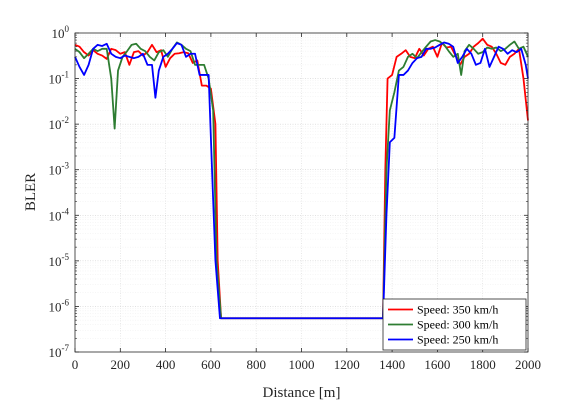 The height and width of the screenshot is (403, 581). I want to click on x-tick-label: 1800, so click(483, 364).